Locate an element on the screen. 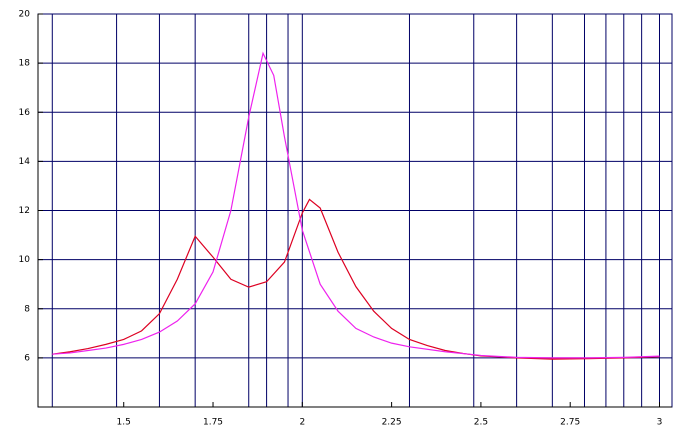 This screenshot has width=696, height=441. y-tick-label: 16 is located at coordinates (25, 113).